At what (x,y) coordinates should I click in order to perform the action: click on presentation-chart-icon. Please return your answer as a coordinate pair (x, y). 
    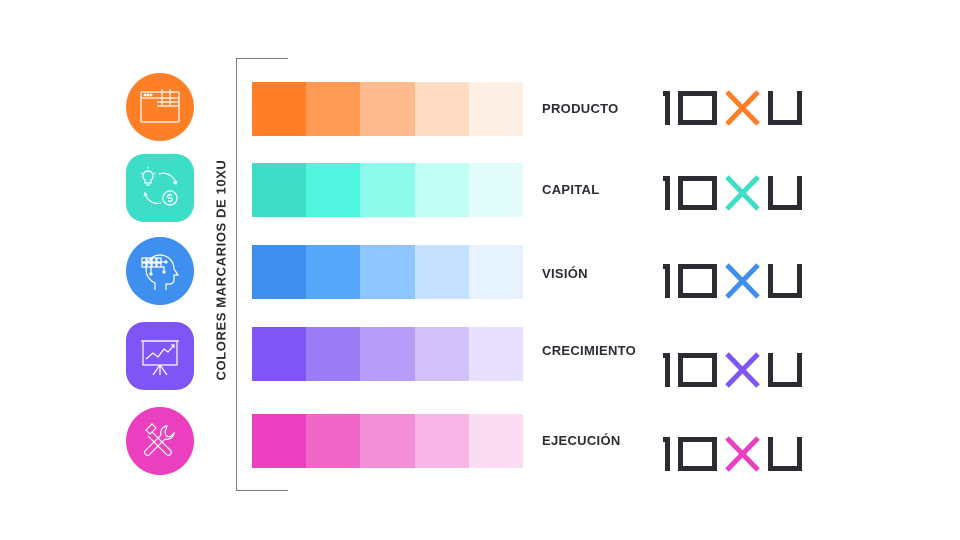
    Looking at the image, I should click on (160, 358).